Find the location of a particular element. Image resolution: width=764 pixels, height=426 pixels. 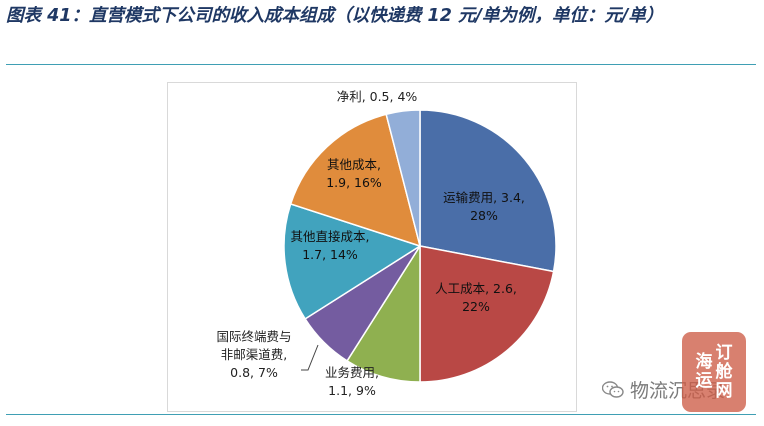

slice-data-label: 净利, 0.5, 4% is located at coordinates (377, 96).